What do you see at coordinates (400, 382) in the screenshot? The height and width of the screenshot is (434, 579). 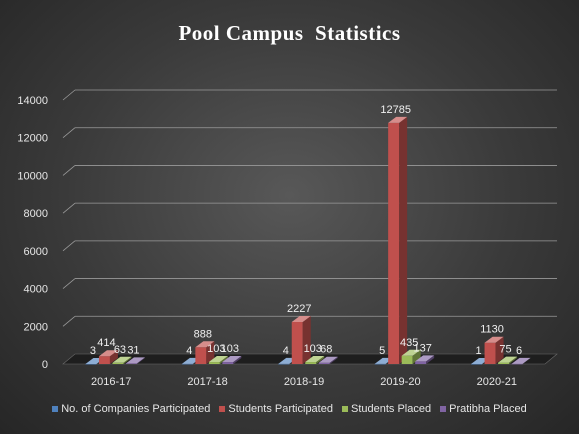 I see `x-tick-label: 2019-20` at bounding box center [400, 382].